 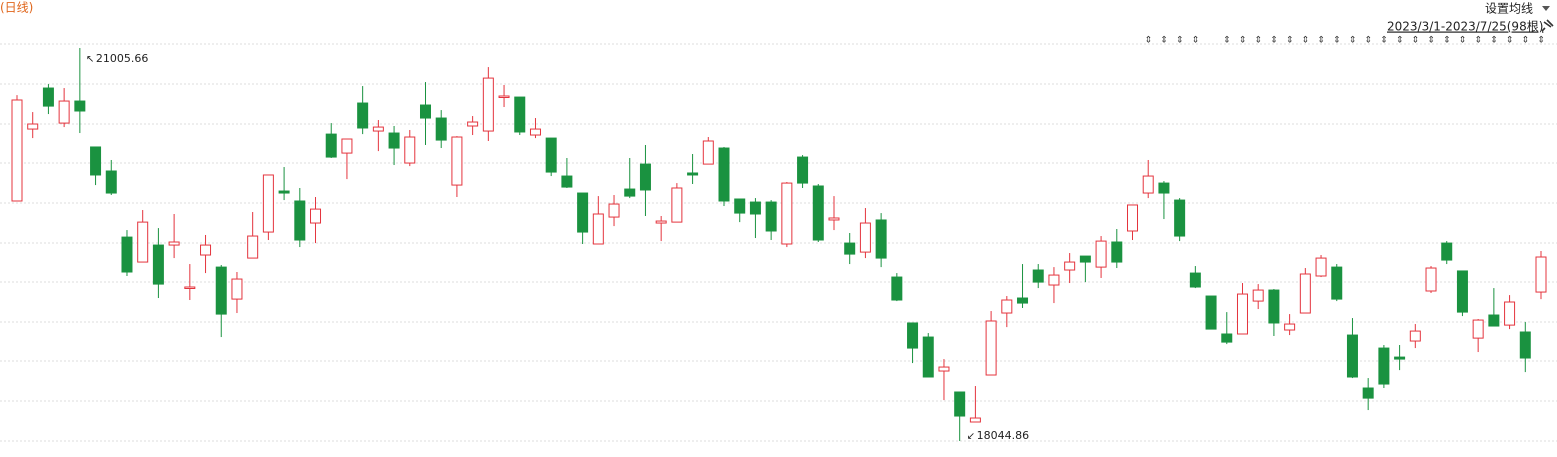 I want to click on max-annotation: 21005.66, so click(x=122, y=58).